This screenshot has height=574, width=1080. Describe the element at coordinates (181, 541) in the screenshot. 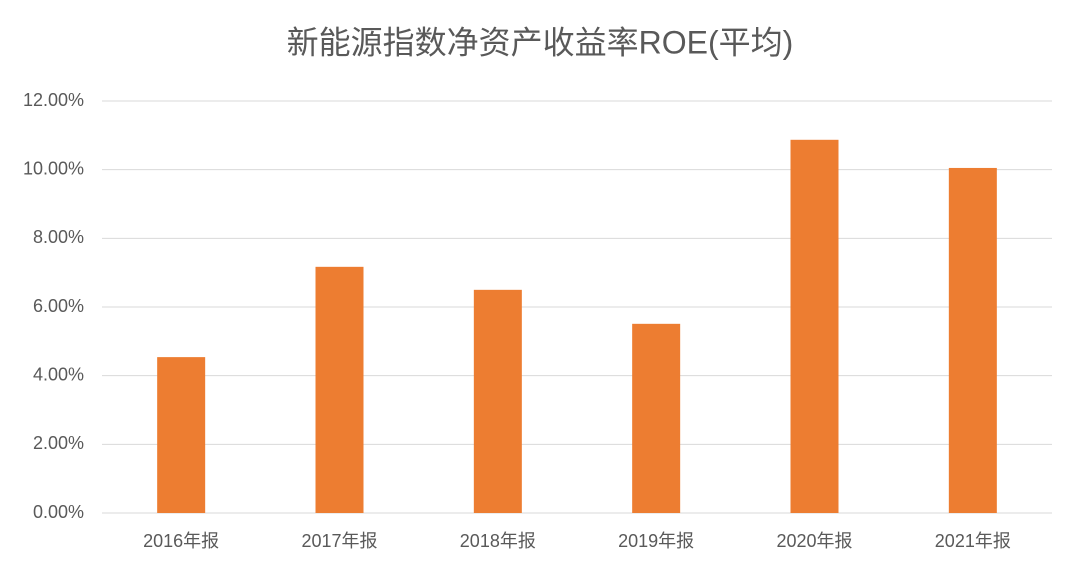

I see `x-tick-label: 2016年报` at that location.